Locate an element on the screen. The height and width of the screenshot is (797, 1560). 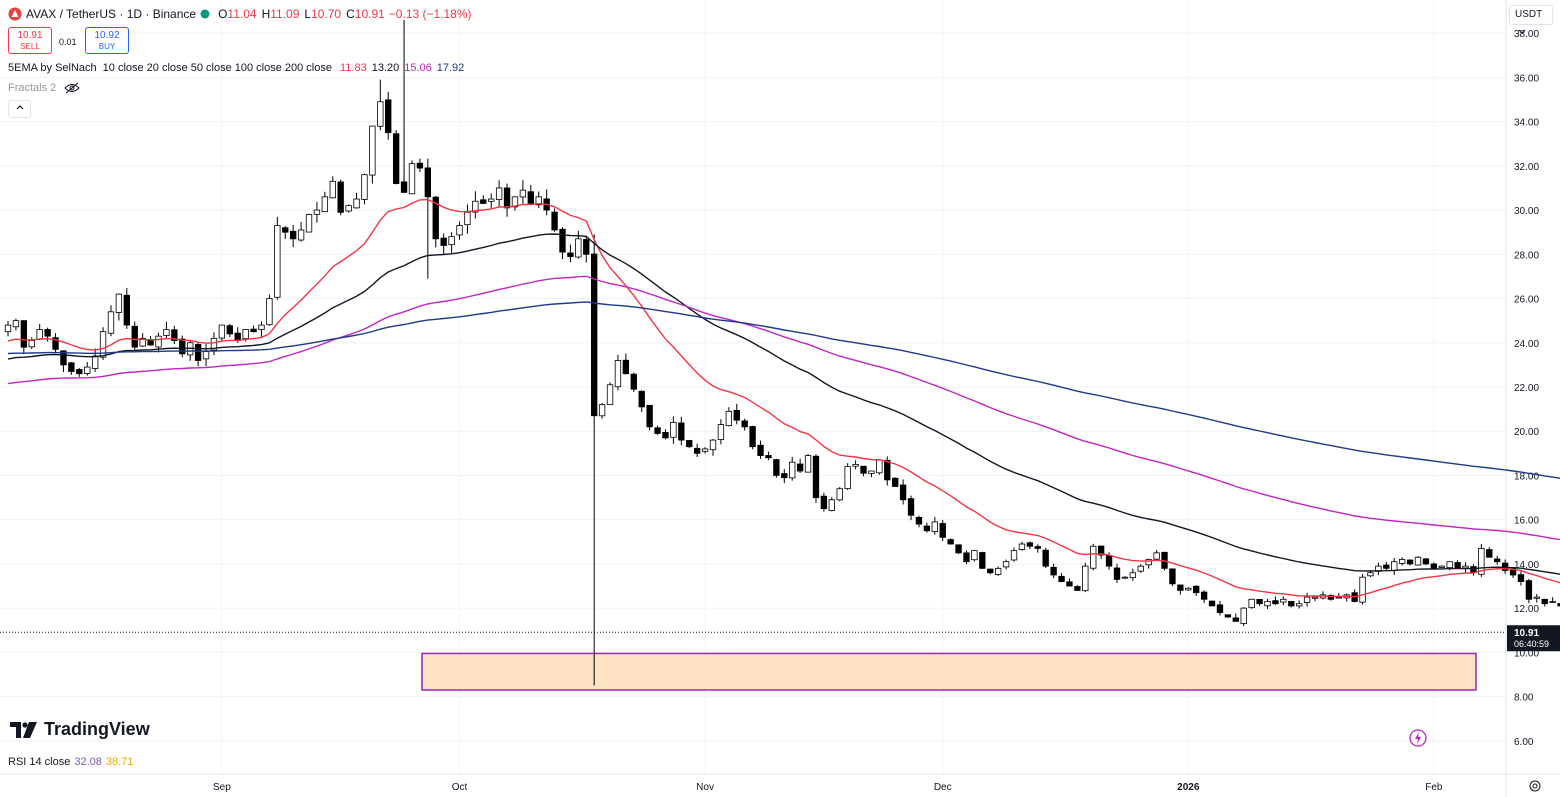
settings-icon-hub is located at coordinates (1535, 786).